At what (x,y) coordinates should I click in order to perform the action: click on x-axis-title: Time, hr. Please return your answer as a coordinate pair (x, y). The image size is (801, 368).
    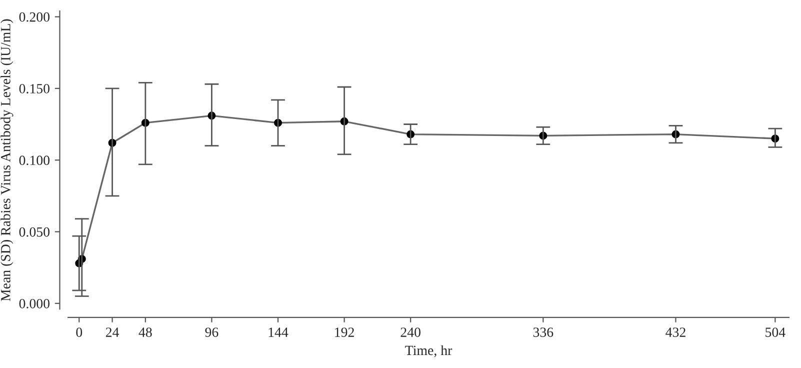
    Looking at the image, I should click on (428, 351).